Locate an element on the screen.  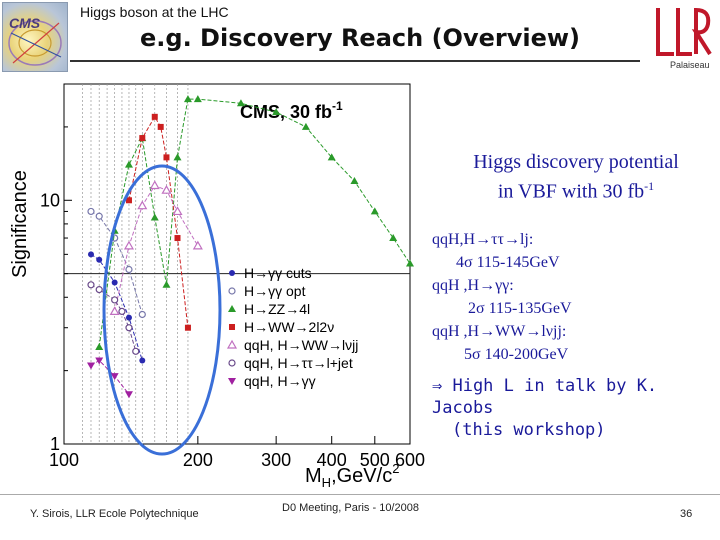
side-heading-line2-text: in VBF with 30 fb is located at coordinates (571, 191).